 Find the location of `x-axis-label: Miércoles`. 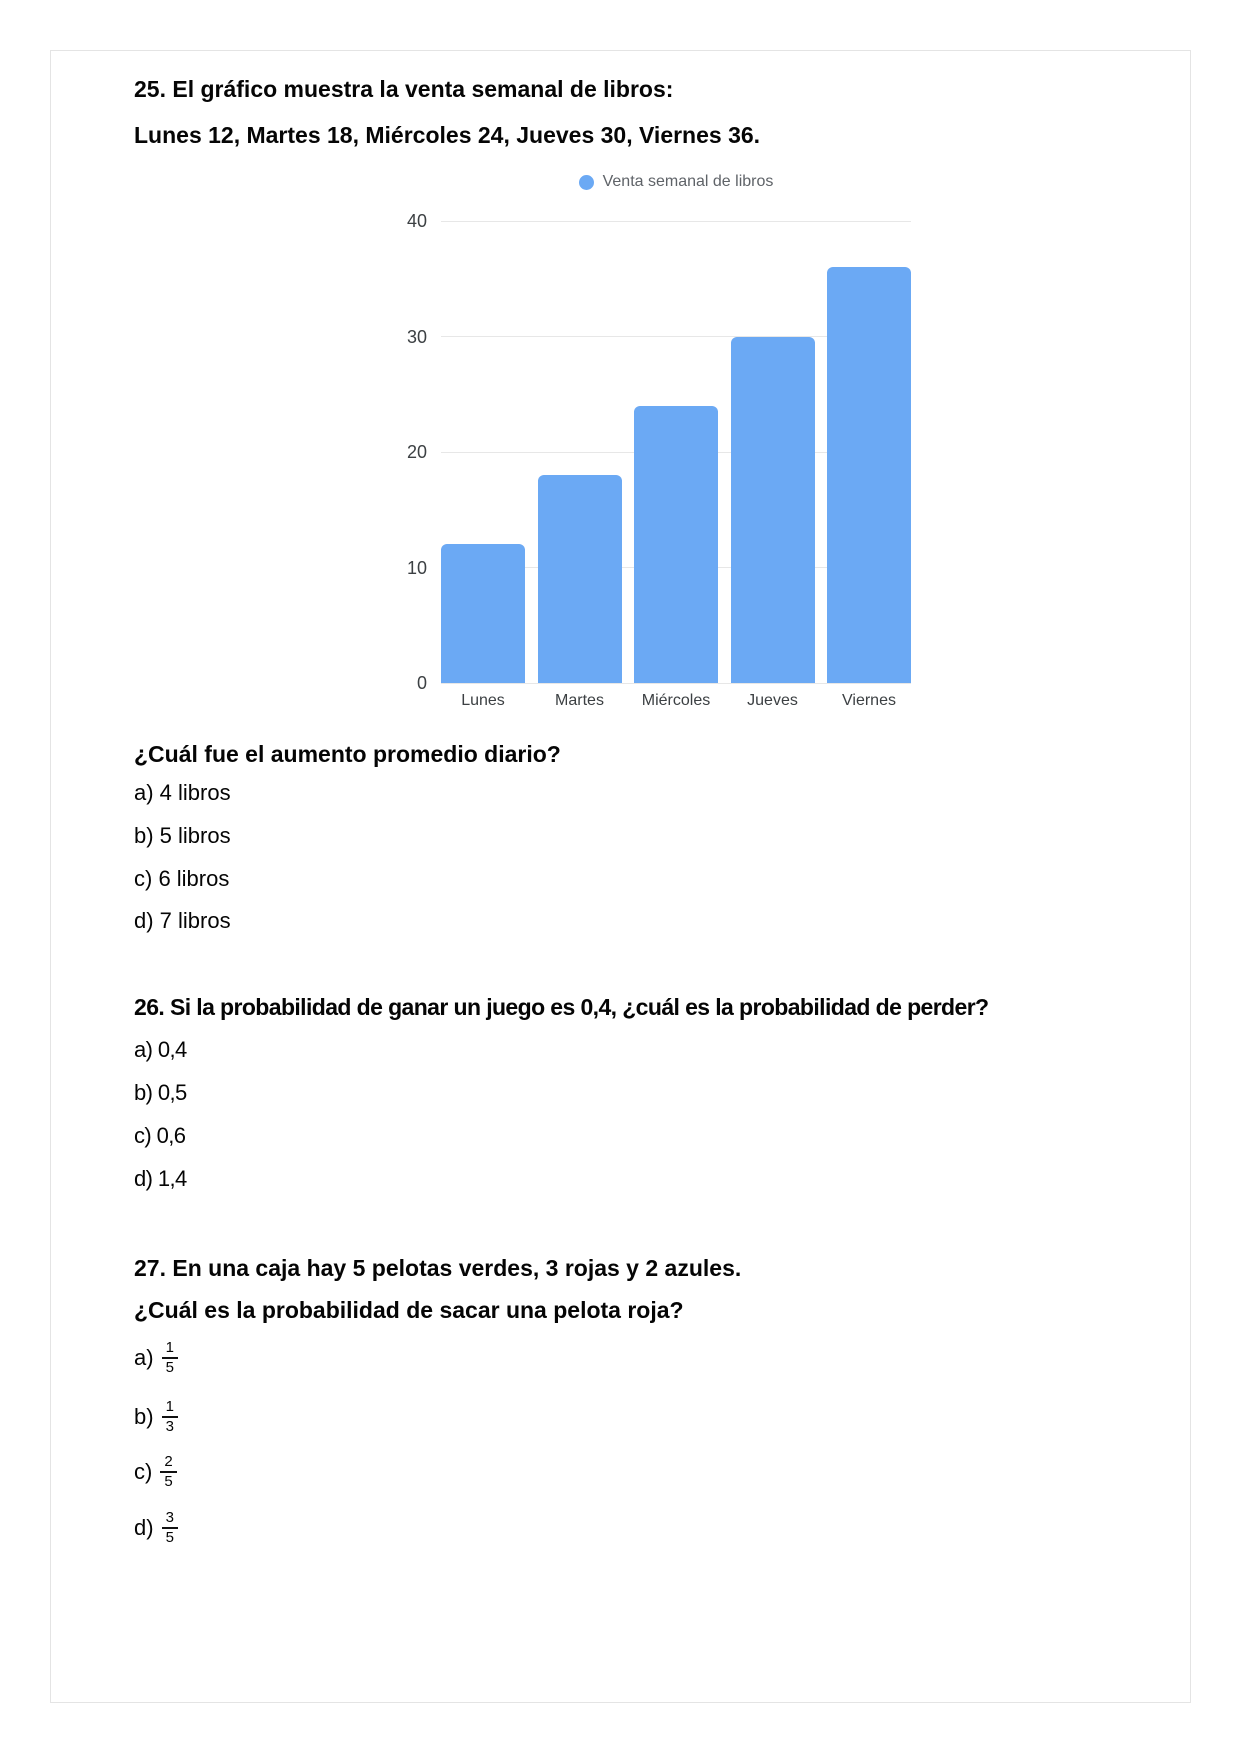

x-axis-label: Miércoles is located at coordinates (676, 700).